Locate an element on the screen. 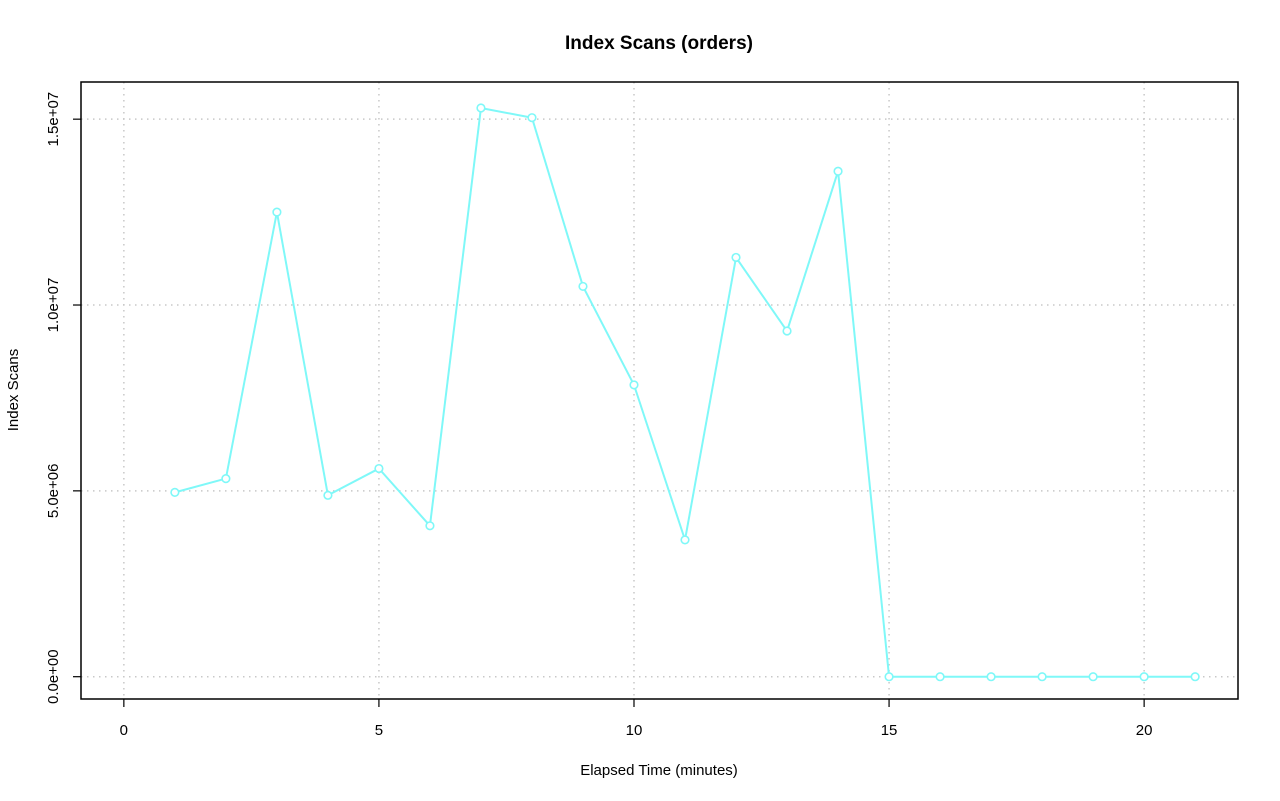  x-tick-label-1: 5 is located at coordinates (379, 730).